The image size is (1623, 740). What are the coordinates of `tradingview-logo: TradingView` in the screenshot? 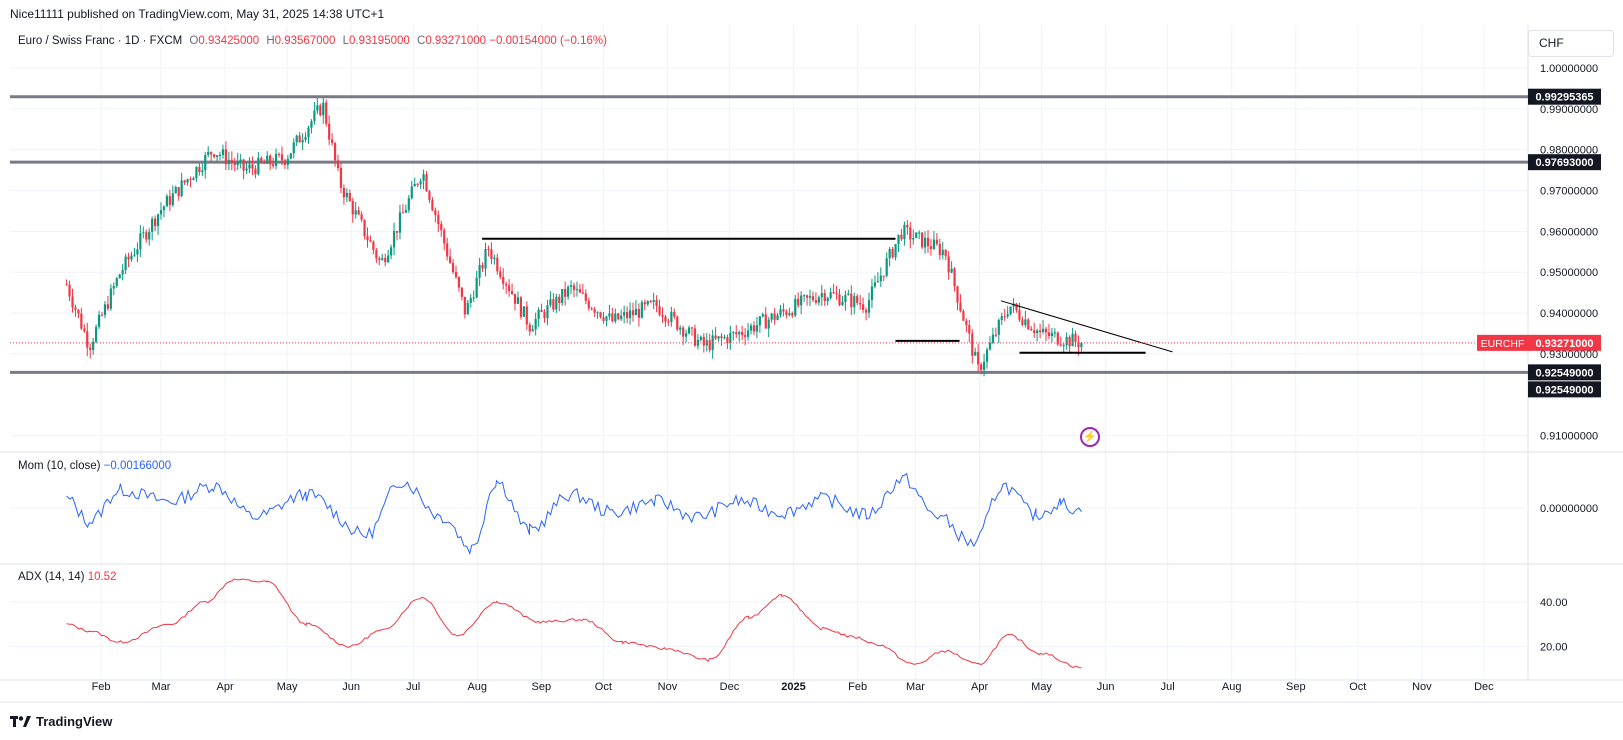 It's located at (61, 721).